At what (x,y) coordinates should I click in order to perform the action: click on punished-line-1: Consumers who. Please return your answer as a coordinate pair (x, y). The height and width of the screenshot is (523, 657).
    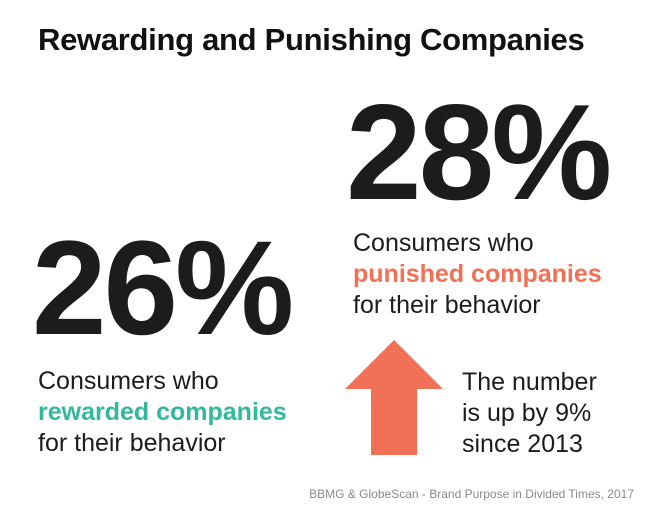
    Looking at the image, I should click on (443, 243).